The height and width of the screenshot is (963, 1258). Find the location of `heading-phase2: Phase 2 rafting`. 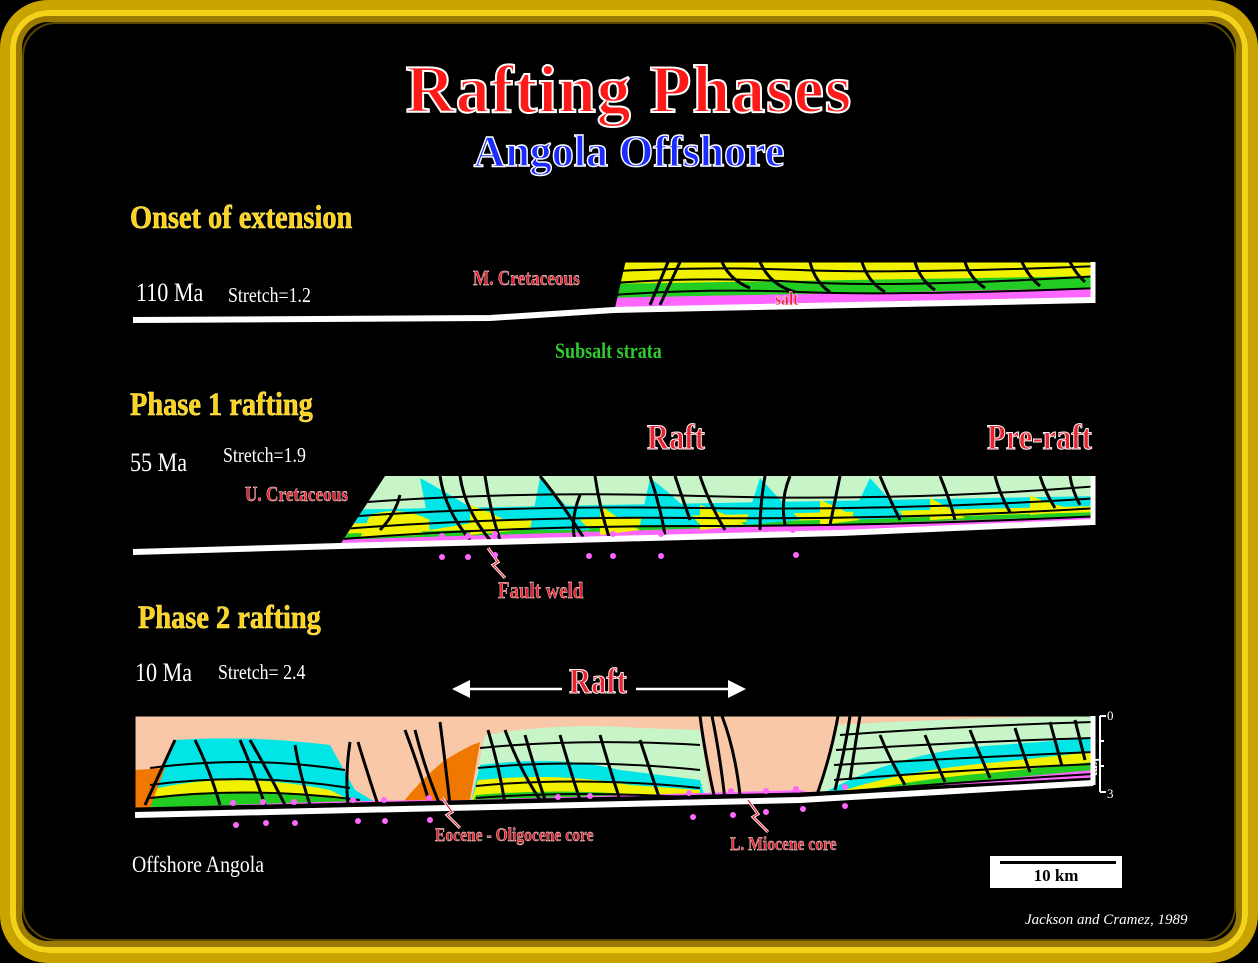

heading-phase2: Phase 2 rafting is located at coordinates (229, 618).